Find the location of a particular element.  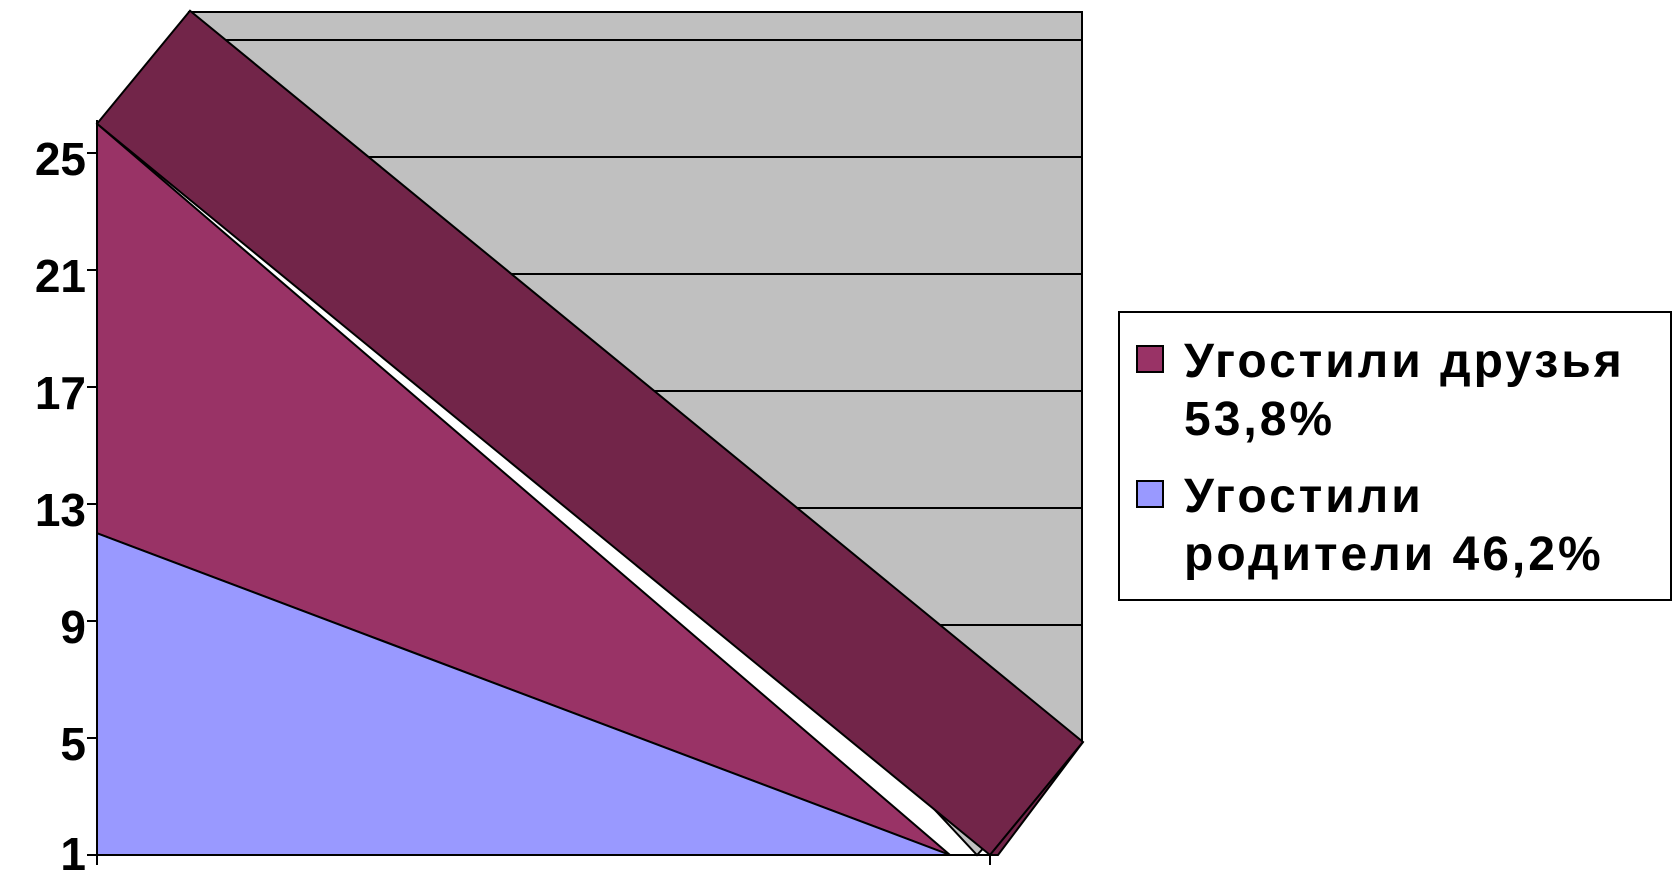

legend-swatch-parents is located at coordinates (1150, 494).